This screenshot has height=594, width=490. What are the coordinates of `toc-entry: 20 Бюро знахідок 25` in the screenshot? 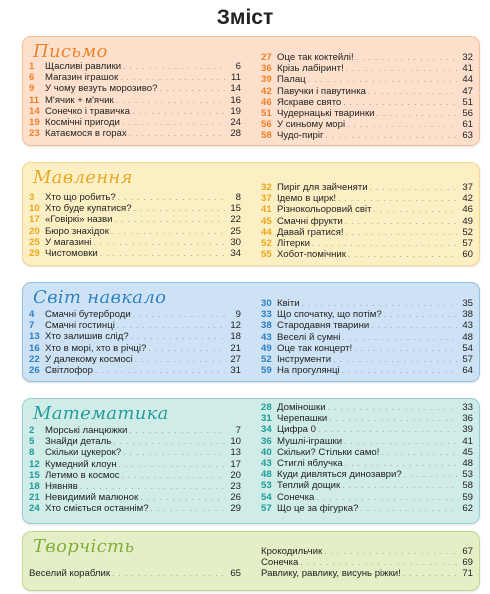 It's located at (135, 231).